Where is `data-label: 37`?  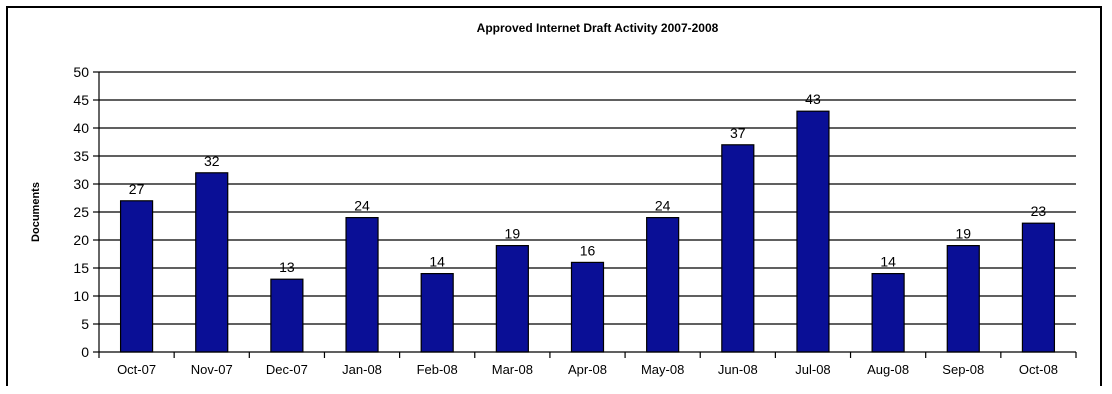
data-label: 37 is located at coordinates (738, 133).